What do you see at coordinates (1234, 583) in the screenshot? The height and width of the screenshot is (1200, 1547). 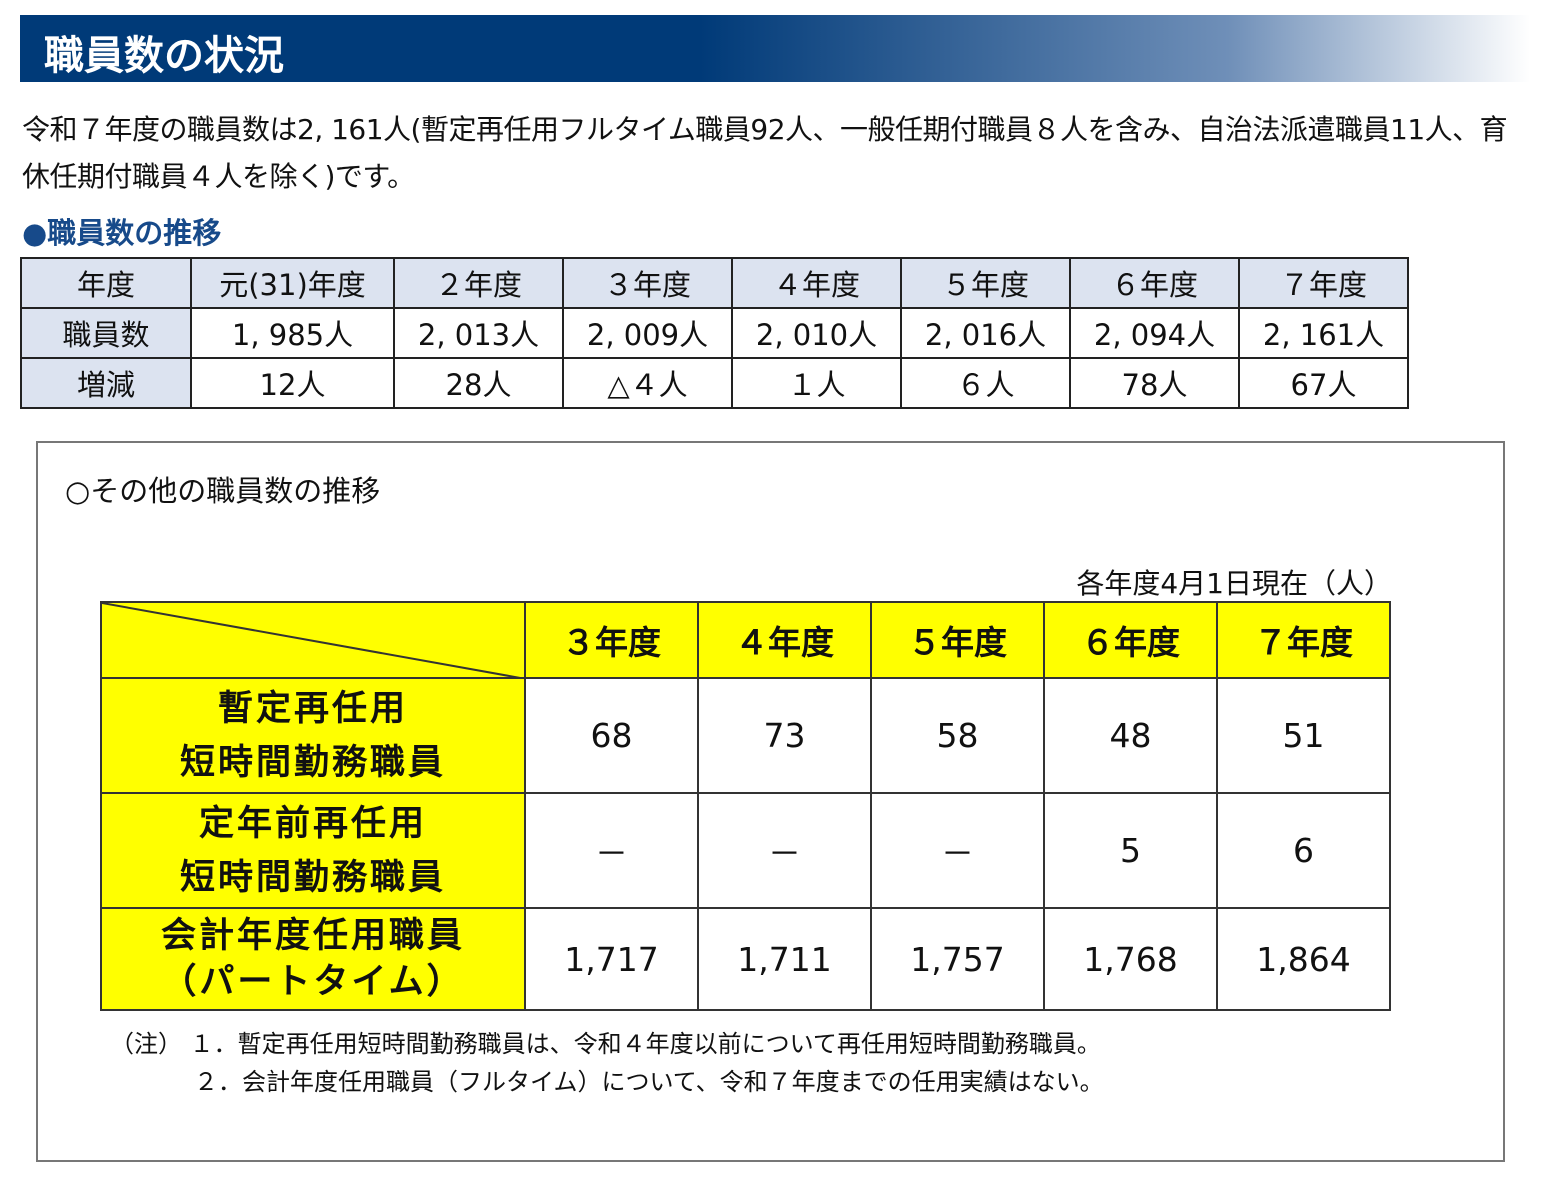 I see `unit-note: 各年度4月1日現在（人）` at bounding box center [1234, 583].